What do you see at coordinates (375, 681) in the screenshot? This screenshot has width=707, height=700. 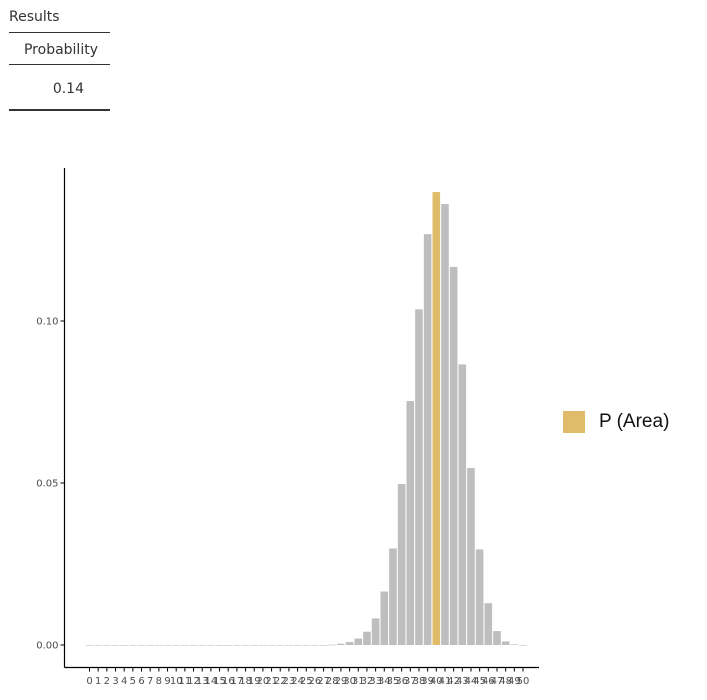 I see `x-tick-label: 33` at bounding box center [375, 681].